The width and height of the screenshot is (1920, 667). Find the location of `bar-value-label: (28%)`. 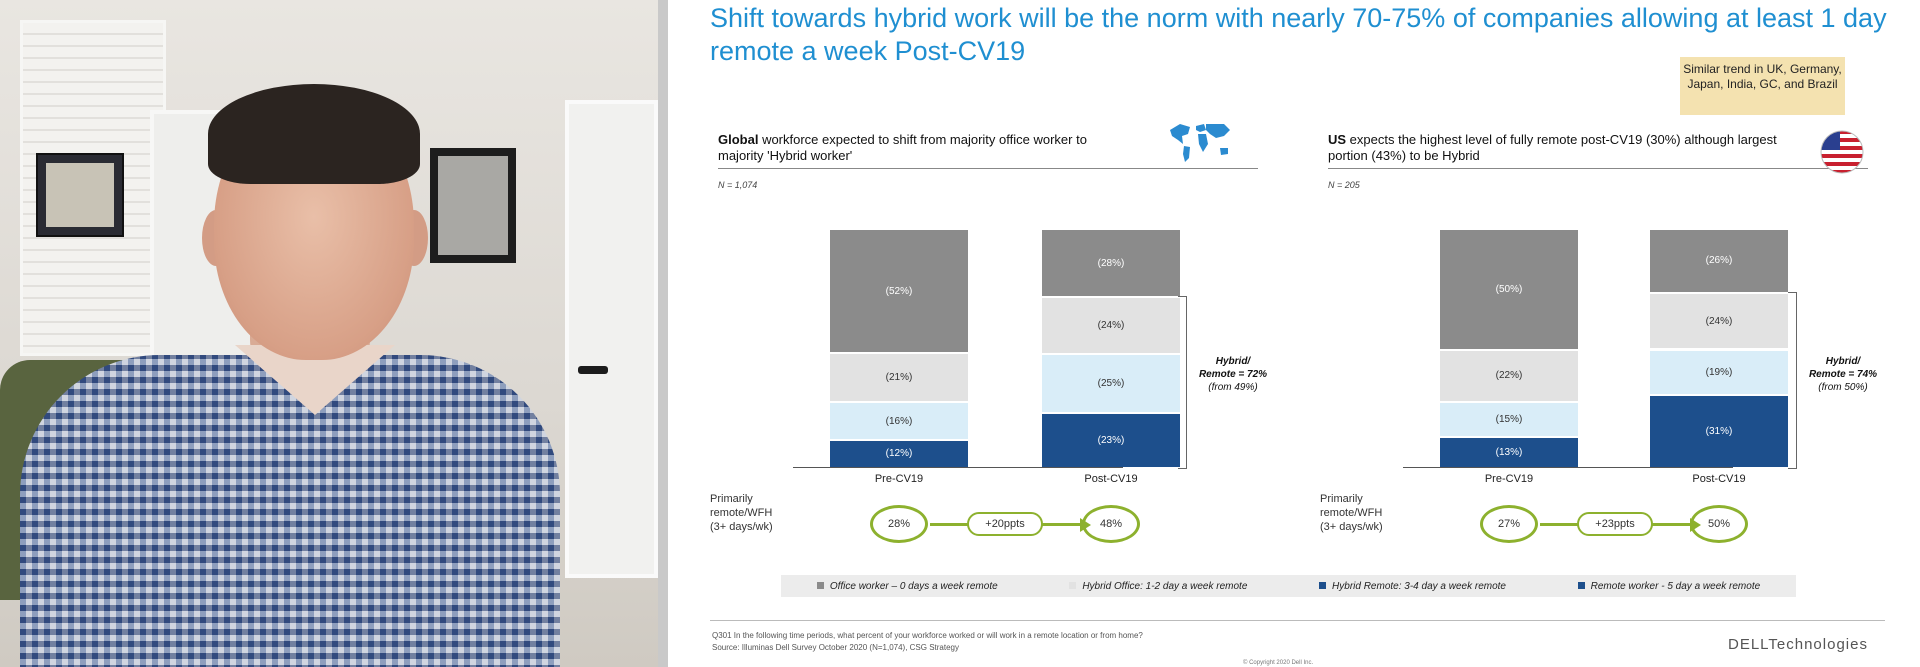

bar-value-label: (28%) is located at coordinates (1111, 263).